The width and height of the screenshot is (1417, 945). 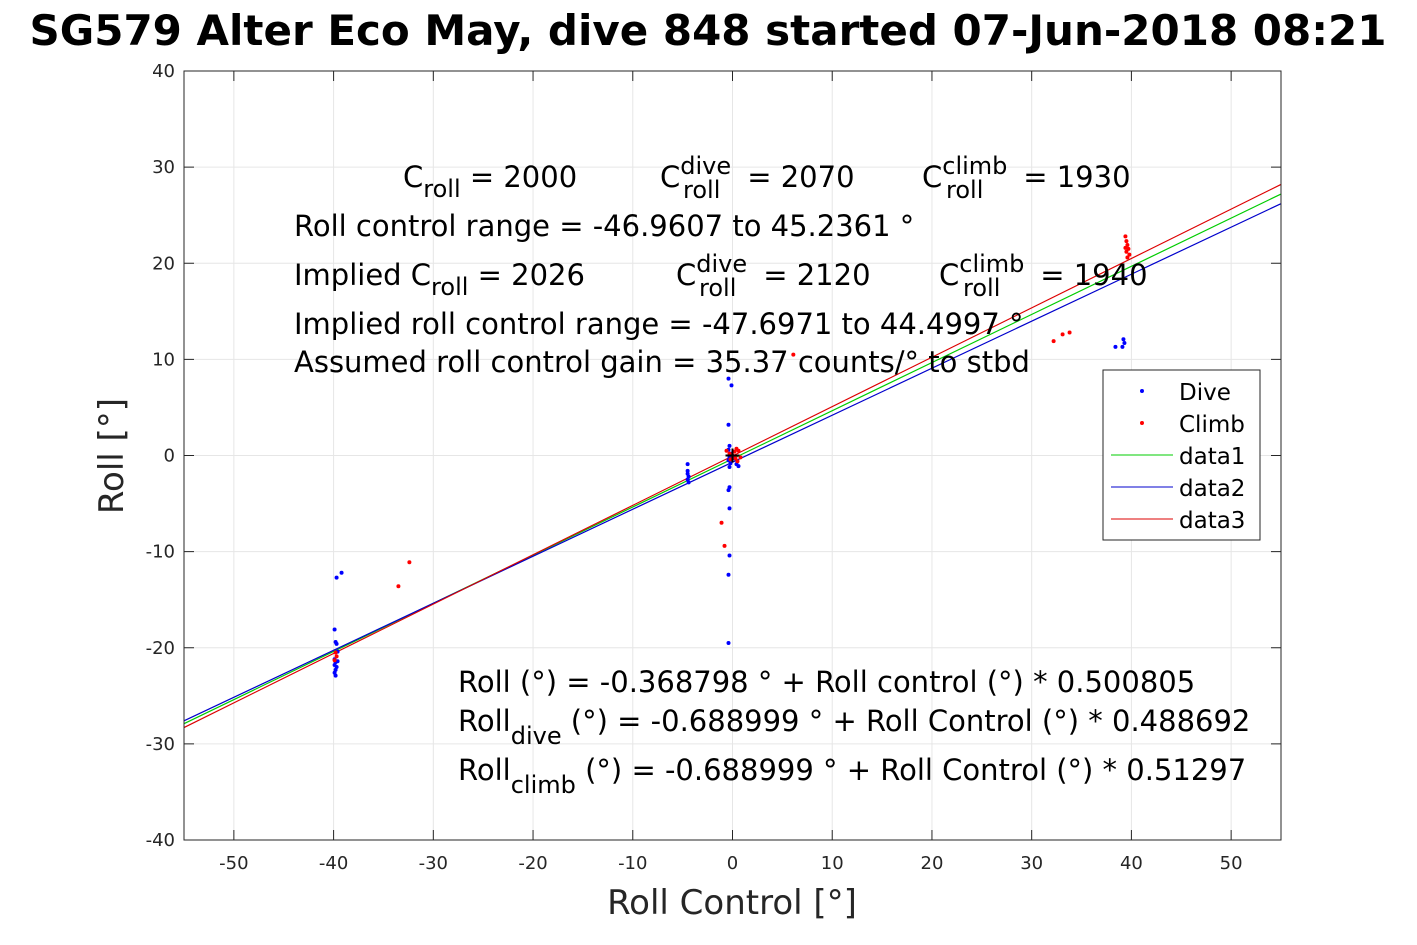 What do you see at coordinates (832, 863) in the screenshot?
I see `x-tick-label: 10` at bounding box center [832, 863].